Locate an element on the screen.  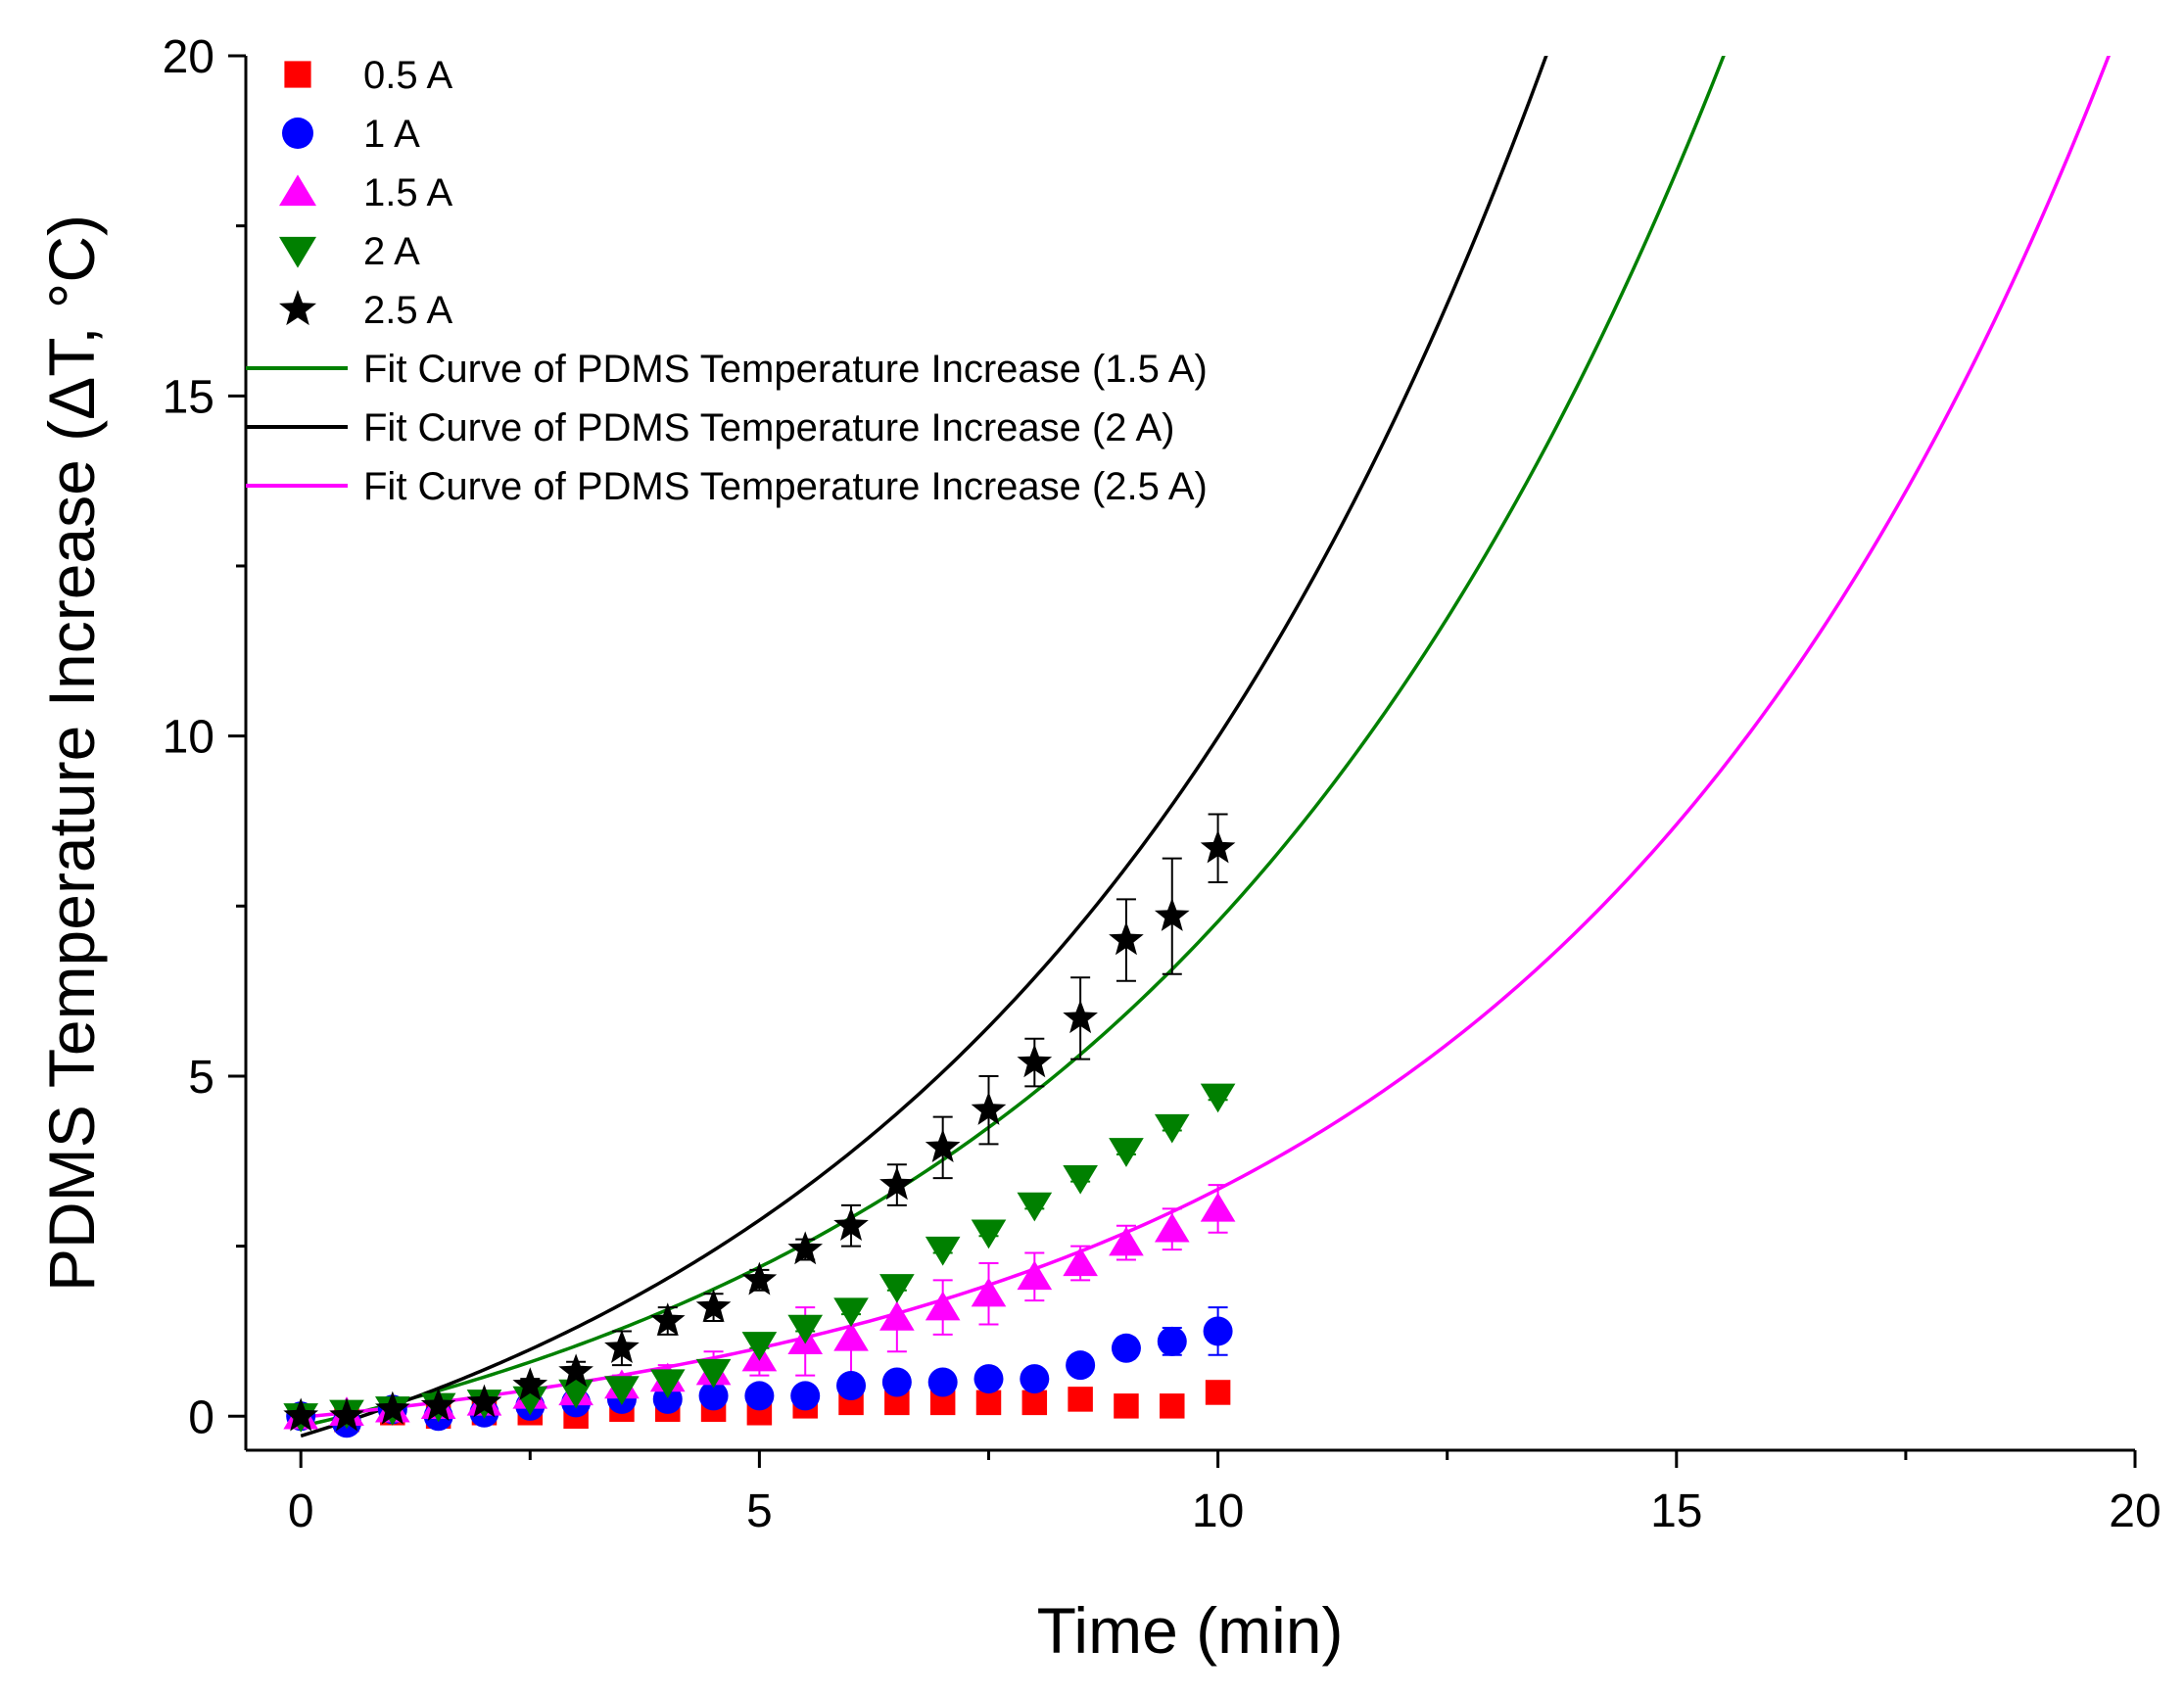
y-tick-label: 0 is located at coordinates (201, 1417).